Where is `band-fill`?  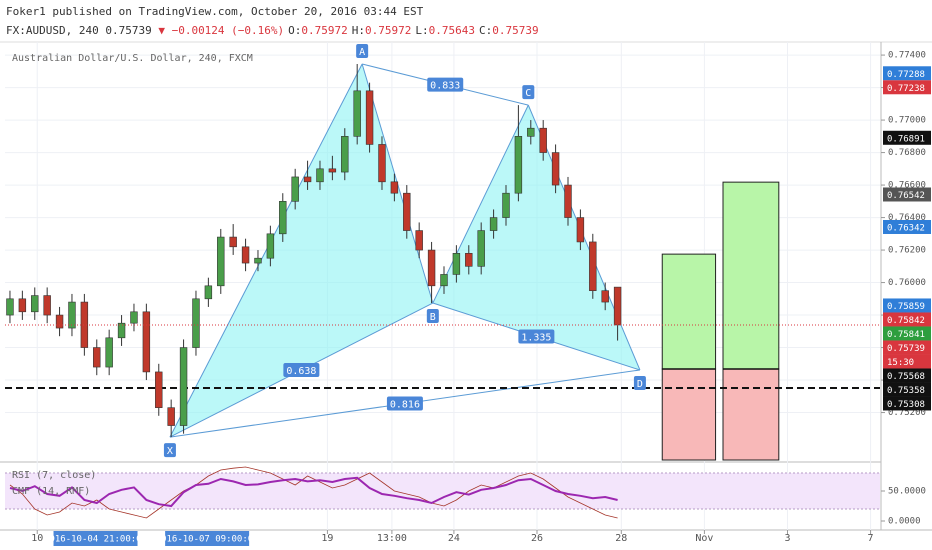 band-fill is located at coordinates (442, 491).